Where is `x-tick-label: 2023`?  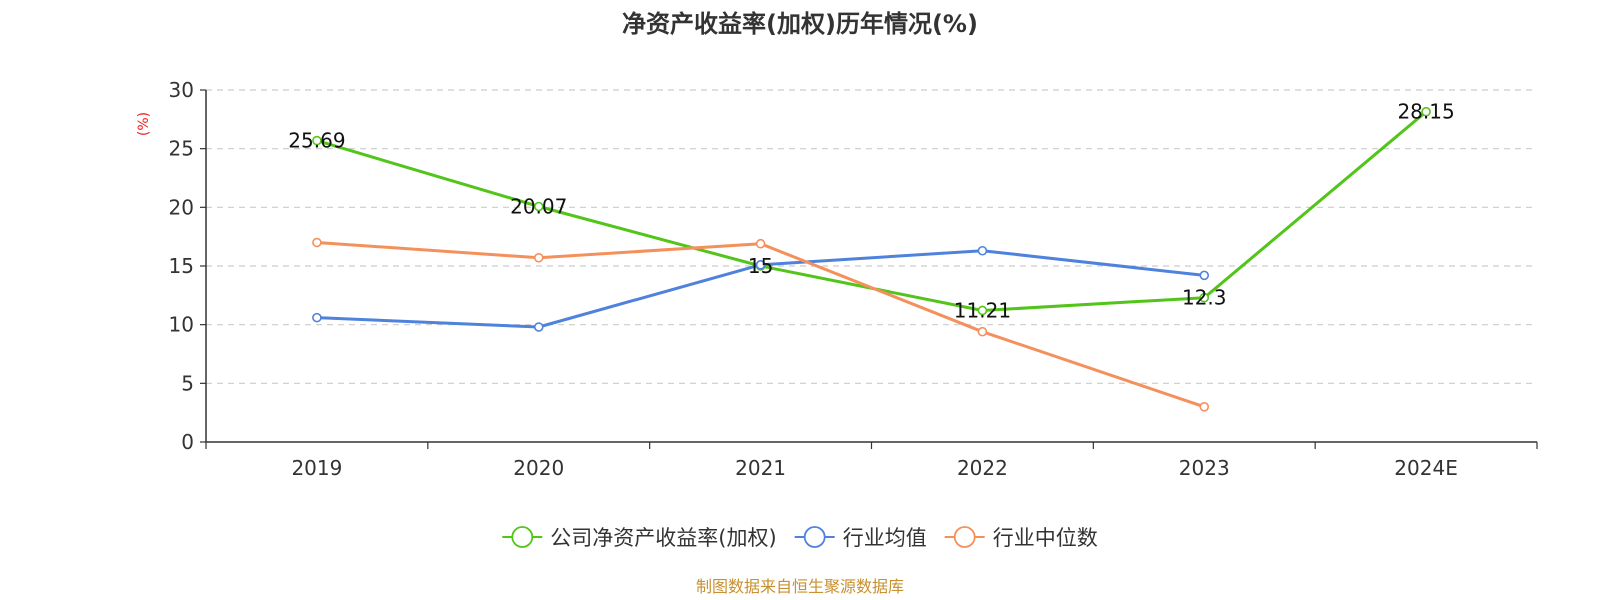 x-tick-label: 2023 is located at coordinates (1204, 468).